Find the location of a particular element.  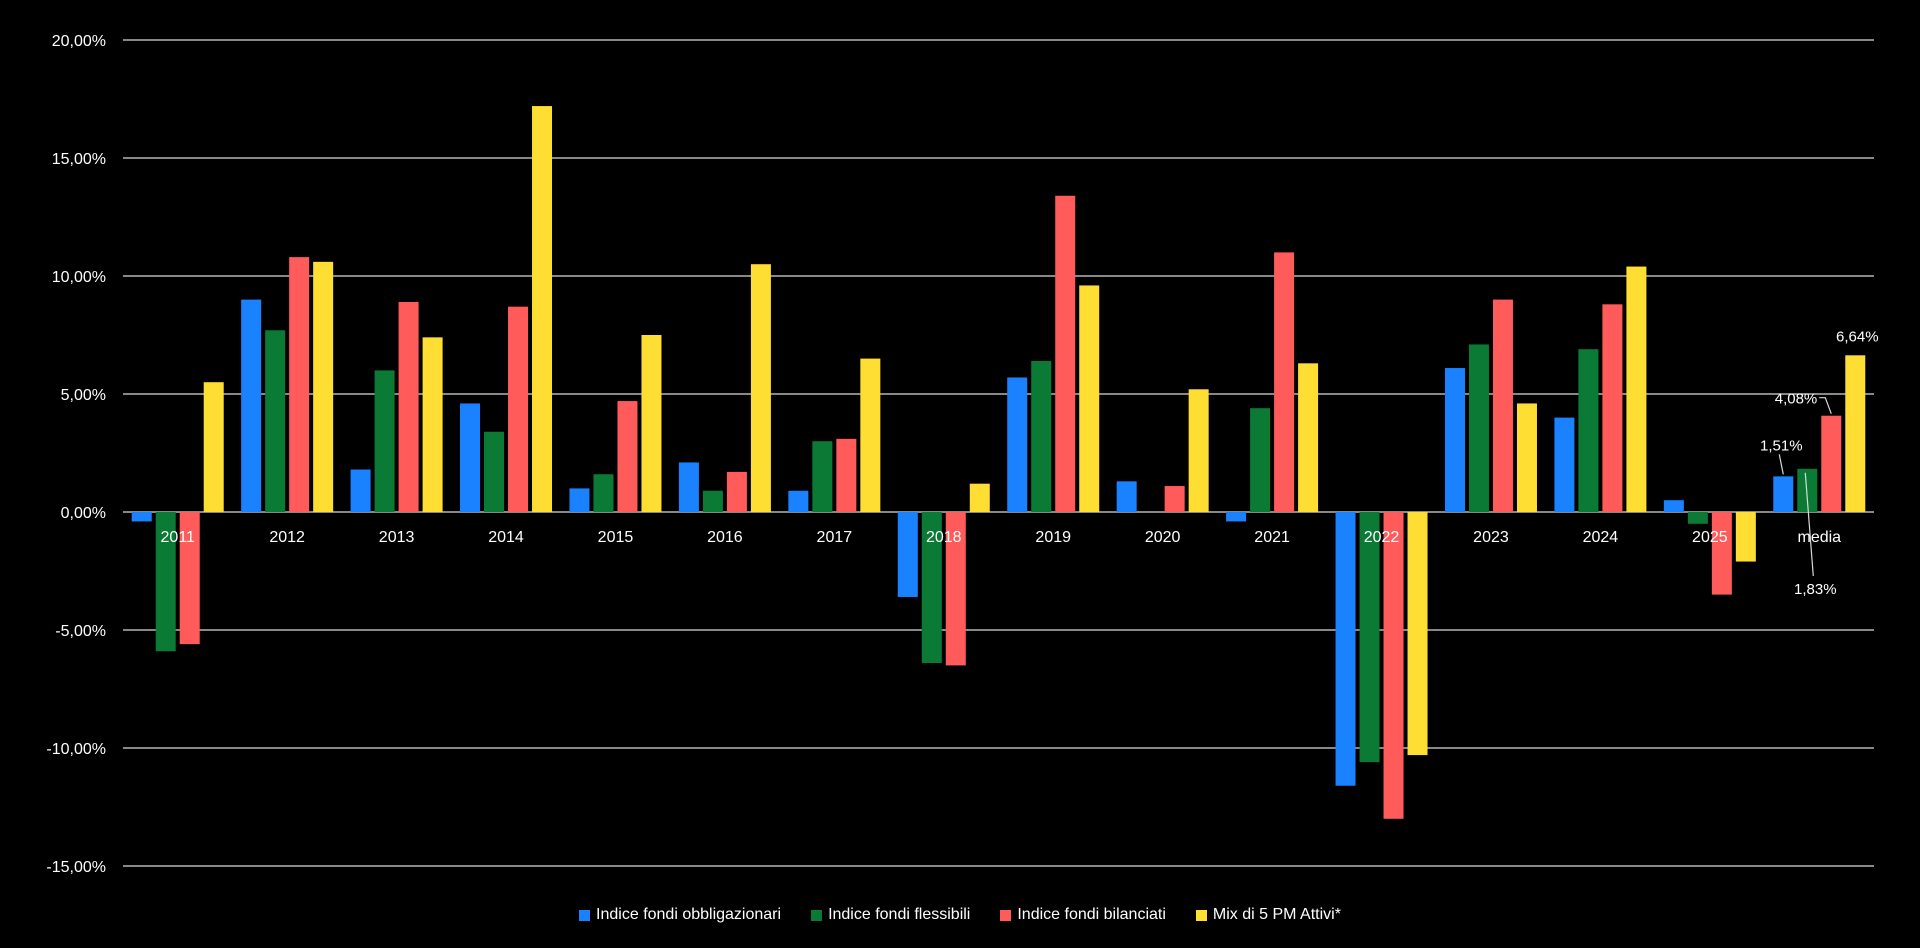

x-category-label: 2013 is located at coordinates (397, 537).